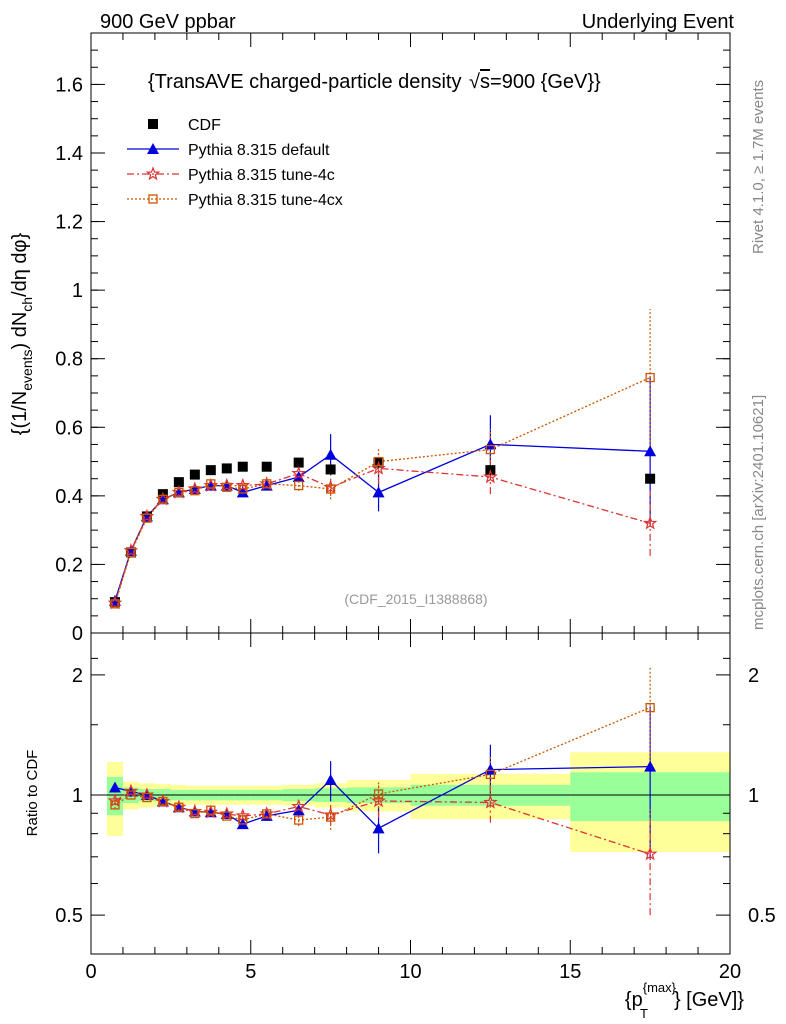  I want to click on ratio-line-tune4c, so click(382, 822).